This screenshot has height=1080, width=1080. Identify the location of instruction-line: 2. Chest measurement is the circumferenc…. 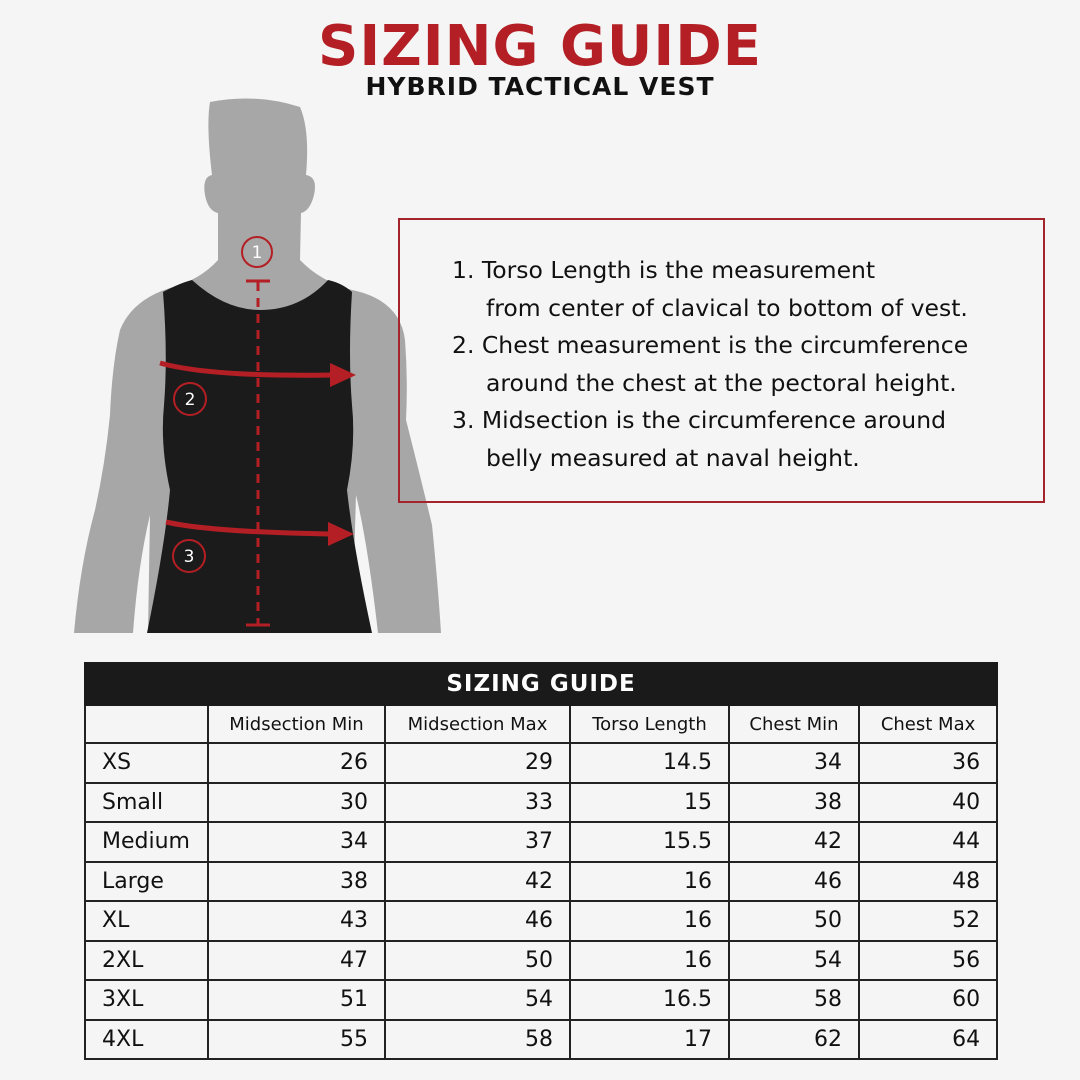
(710, 345).